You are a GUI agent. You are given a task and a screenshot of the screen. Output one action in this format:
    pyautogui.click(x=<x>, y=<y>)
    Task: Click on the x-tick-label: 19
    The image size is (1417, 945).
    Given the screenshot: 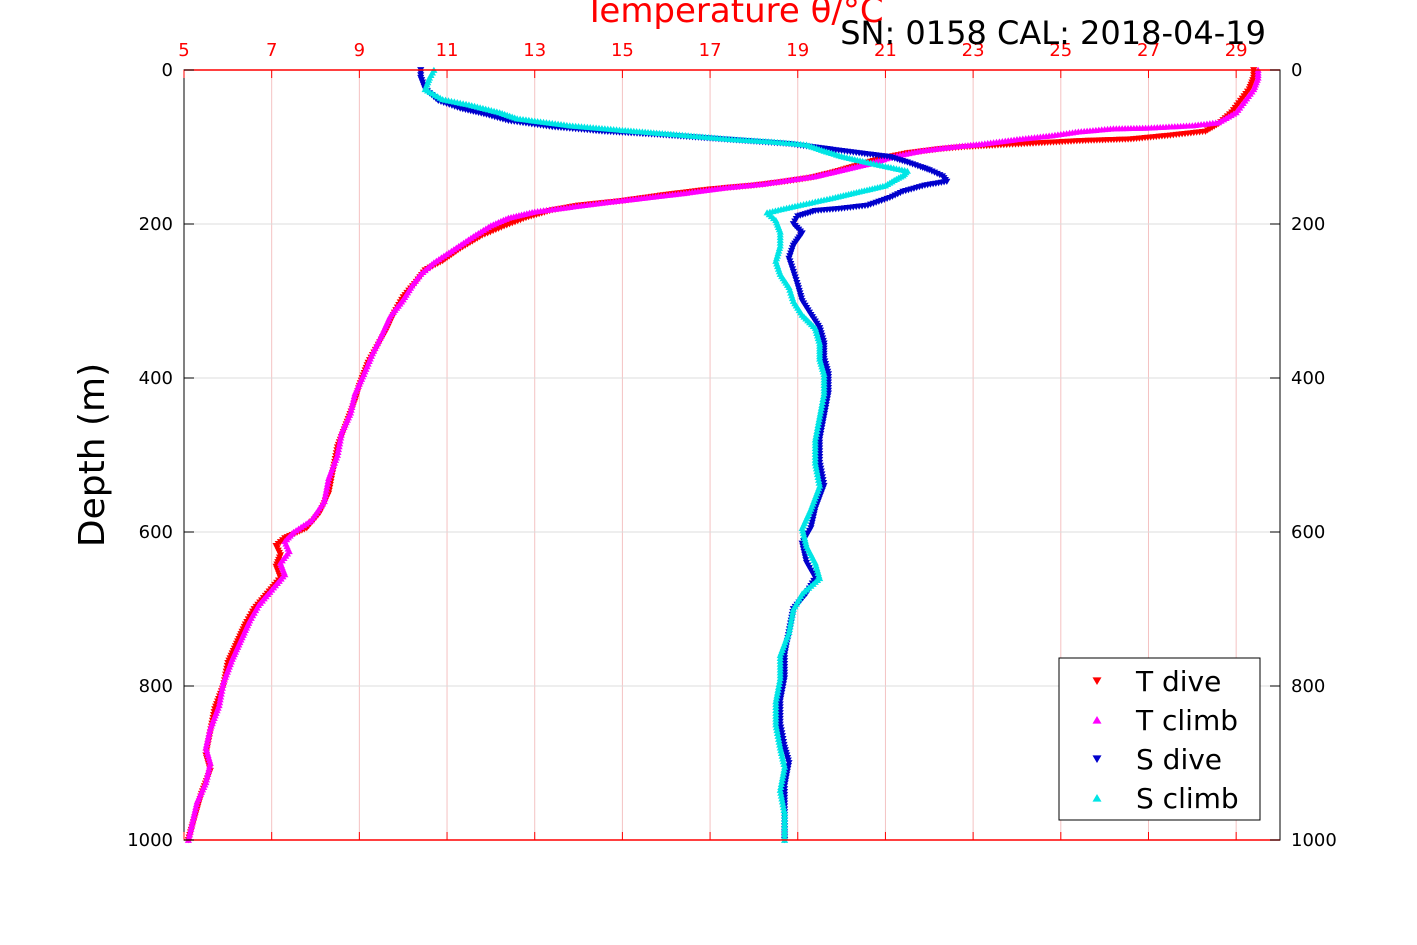 What is the action you would take?
    pyautogui.click(x=797, y=50)
    